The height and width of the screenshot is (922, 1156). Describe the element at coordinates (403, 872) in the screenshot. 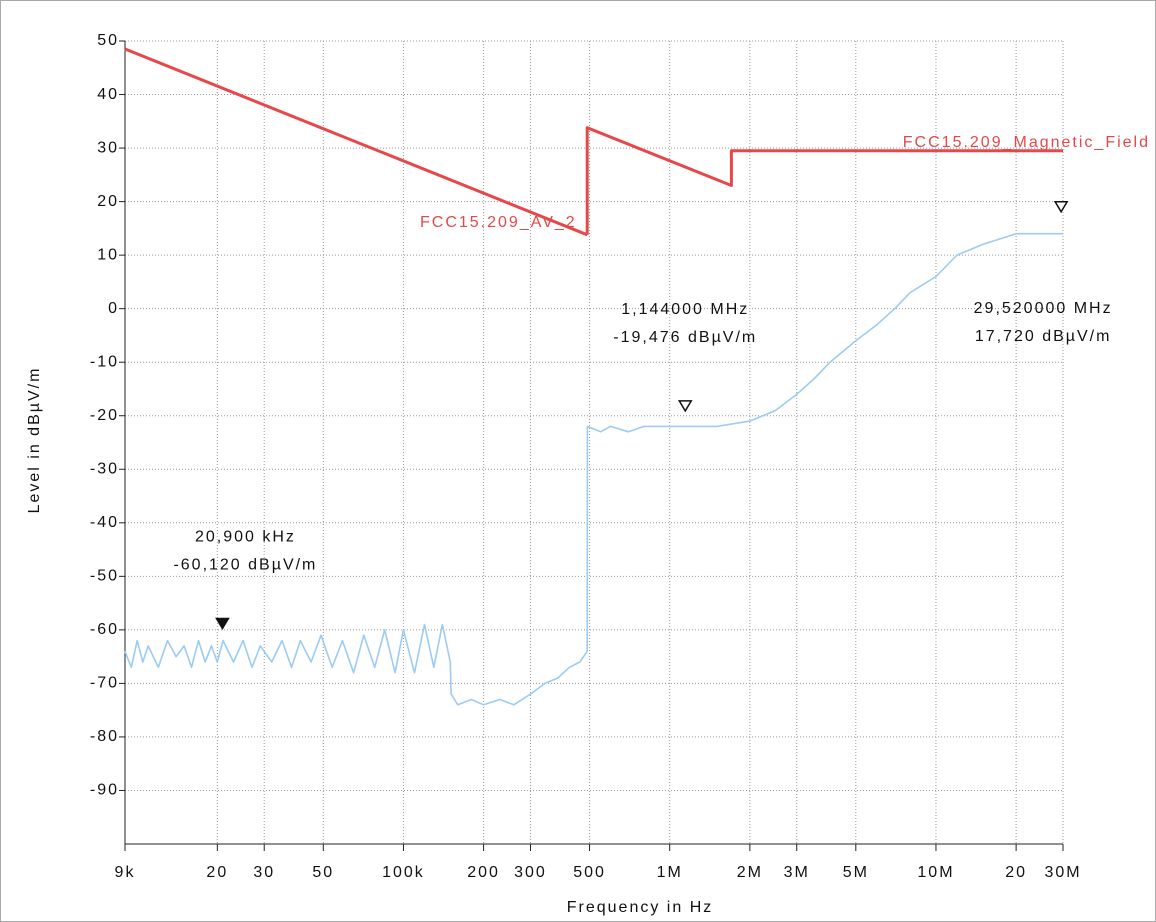

I see `x-tick-label: 100k` at that location.